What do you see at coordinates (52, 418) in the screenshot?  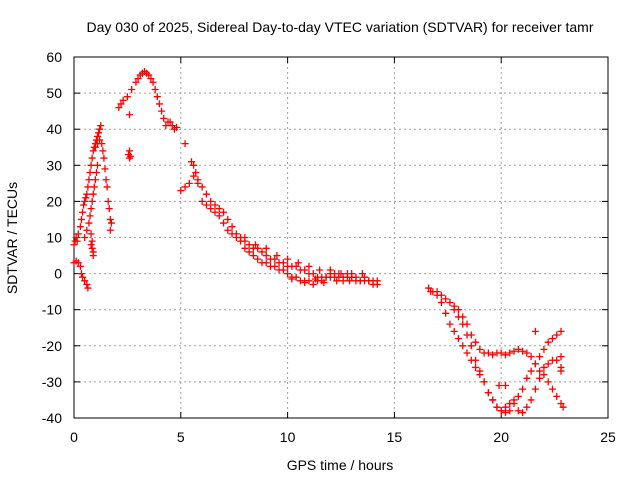 I see `y-tick-label: -40` at bounding box center [52, 418].